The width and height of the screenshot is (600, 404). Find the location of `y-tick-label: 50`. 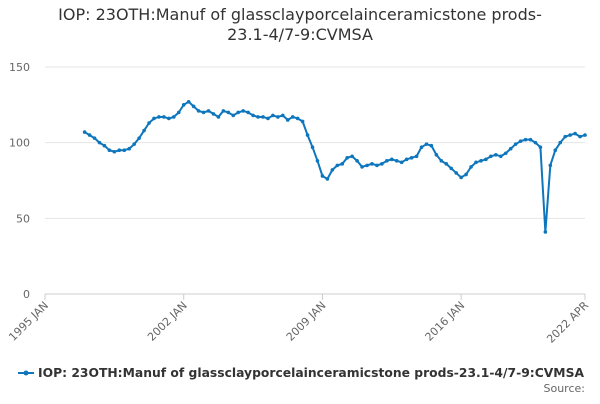

y-tick-label: 50 is located at coordinates (23, 218).